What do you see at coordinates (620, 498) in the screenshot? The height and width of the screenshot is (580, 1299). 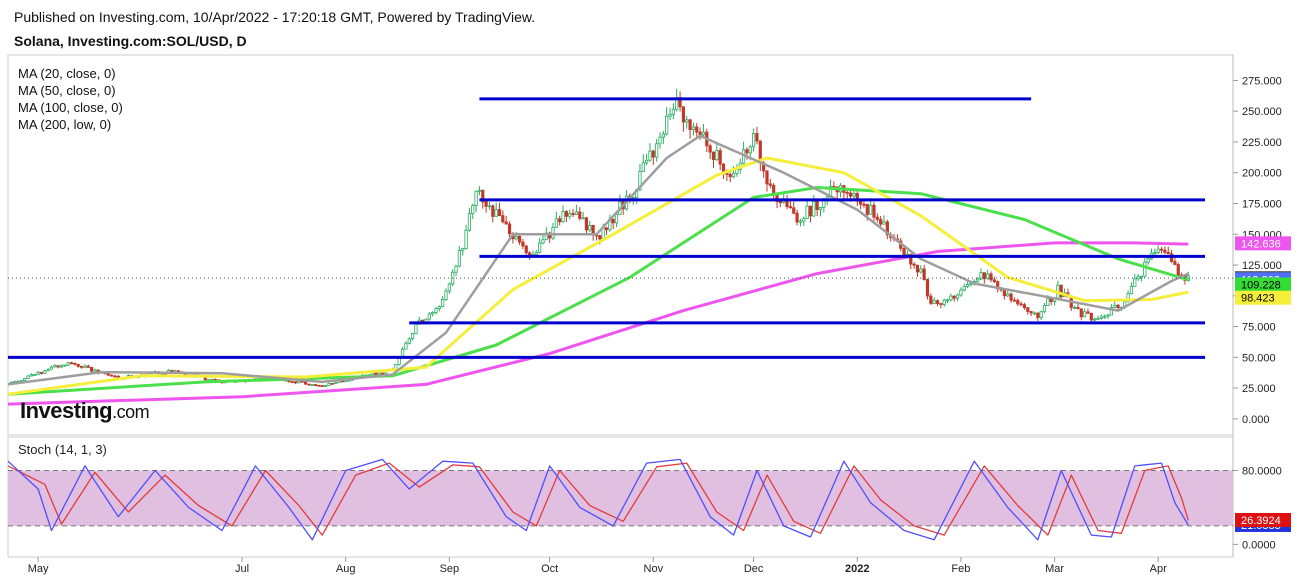 I see `stoch-band` at bounding box center [620, 498].